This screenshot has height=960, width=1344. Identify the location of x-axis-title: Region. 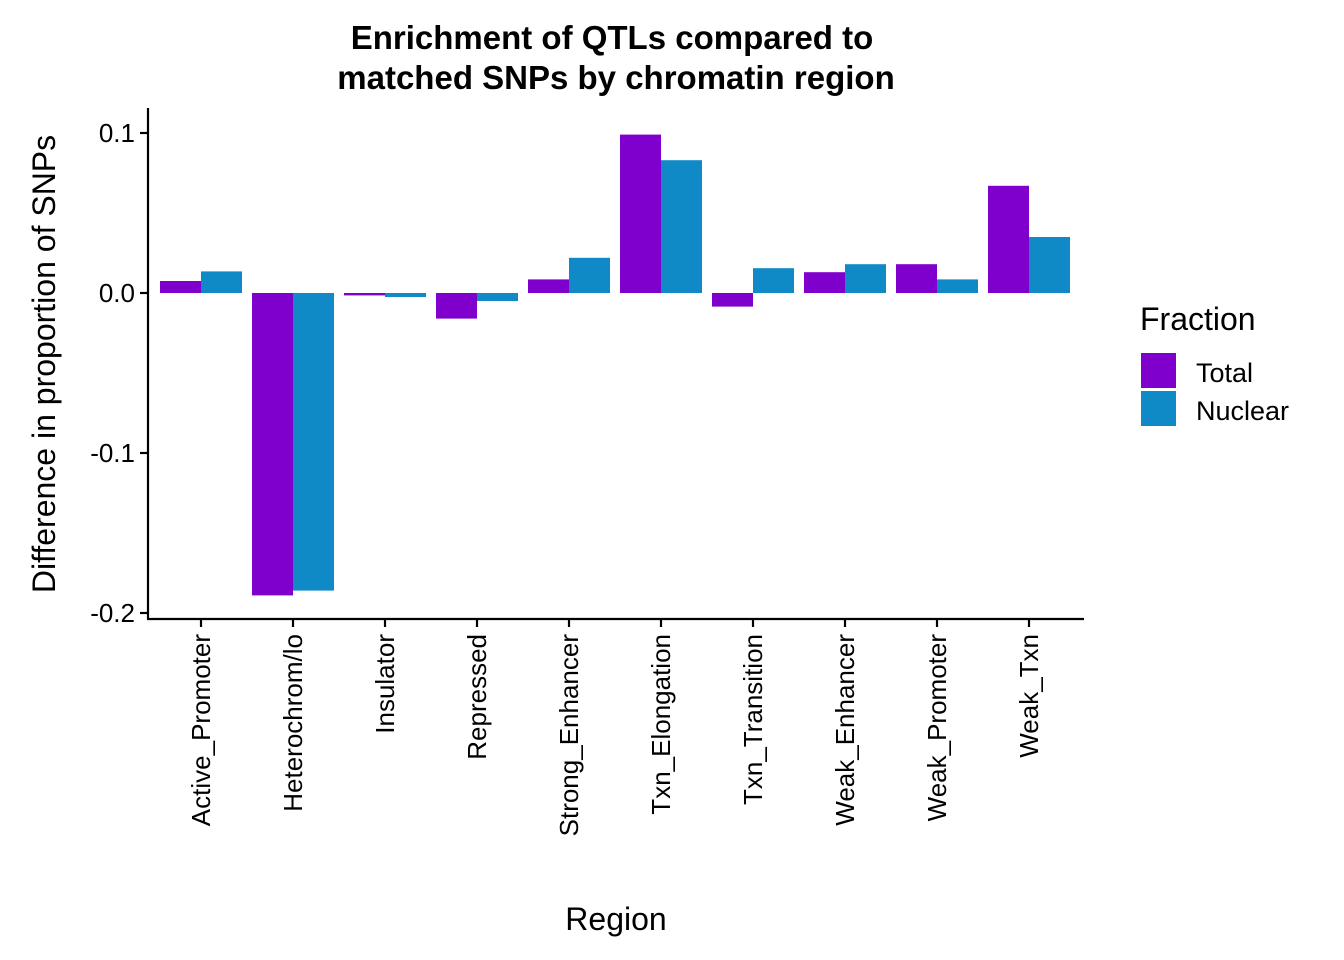
(615, 919).